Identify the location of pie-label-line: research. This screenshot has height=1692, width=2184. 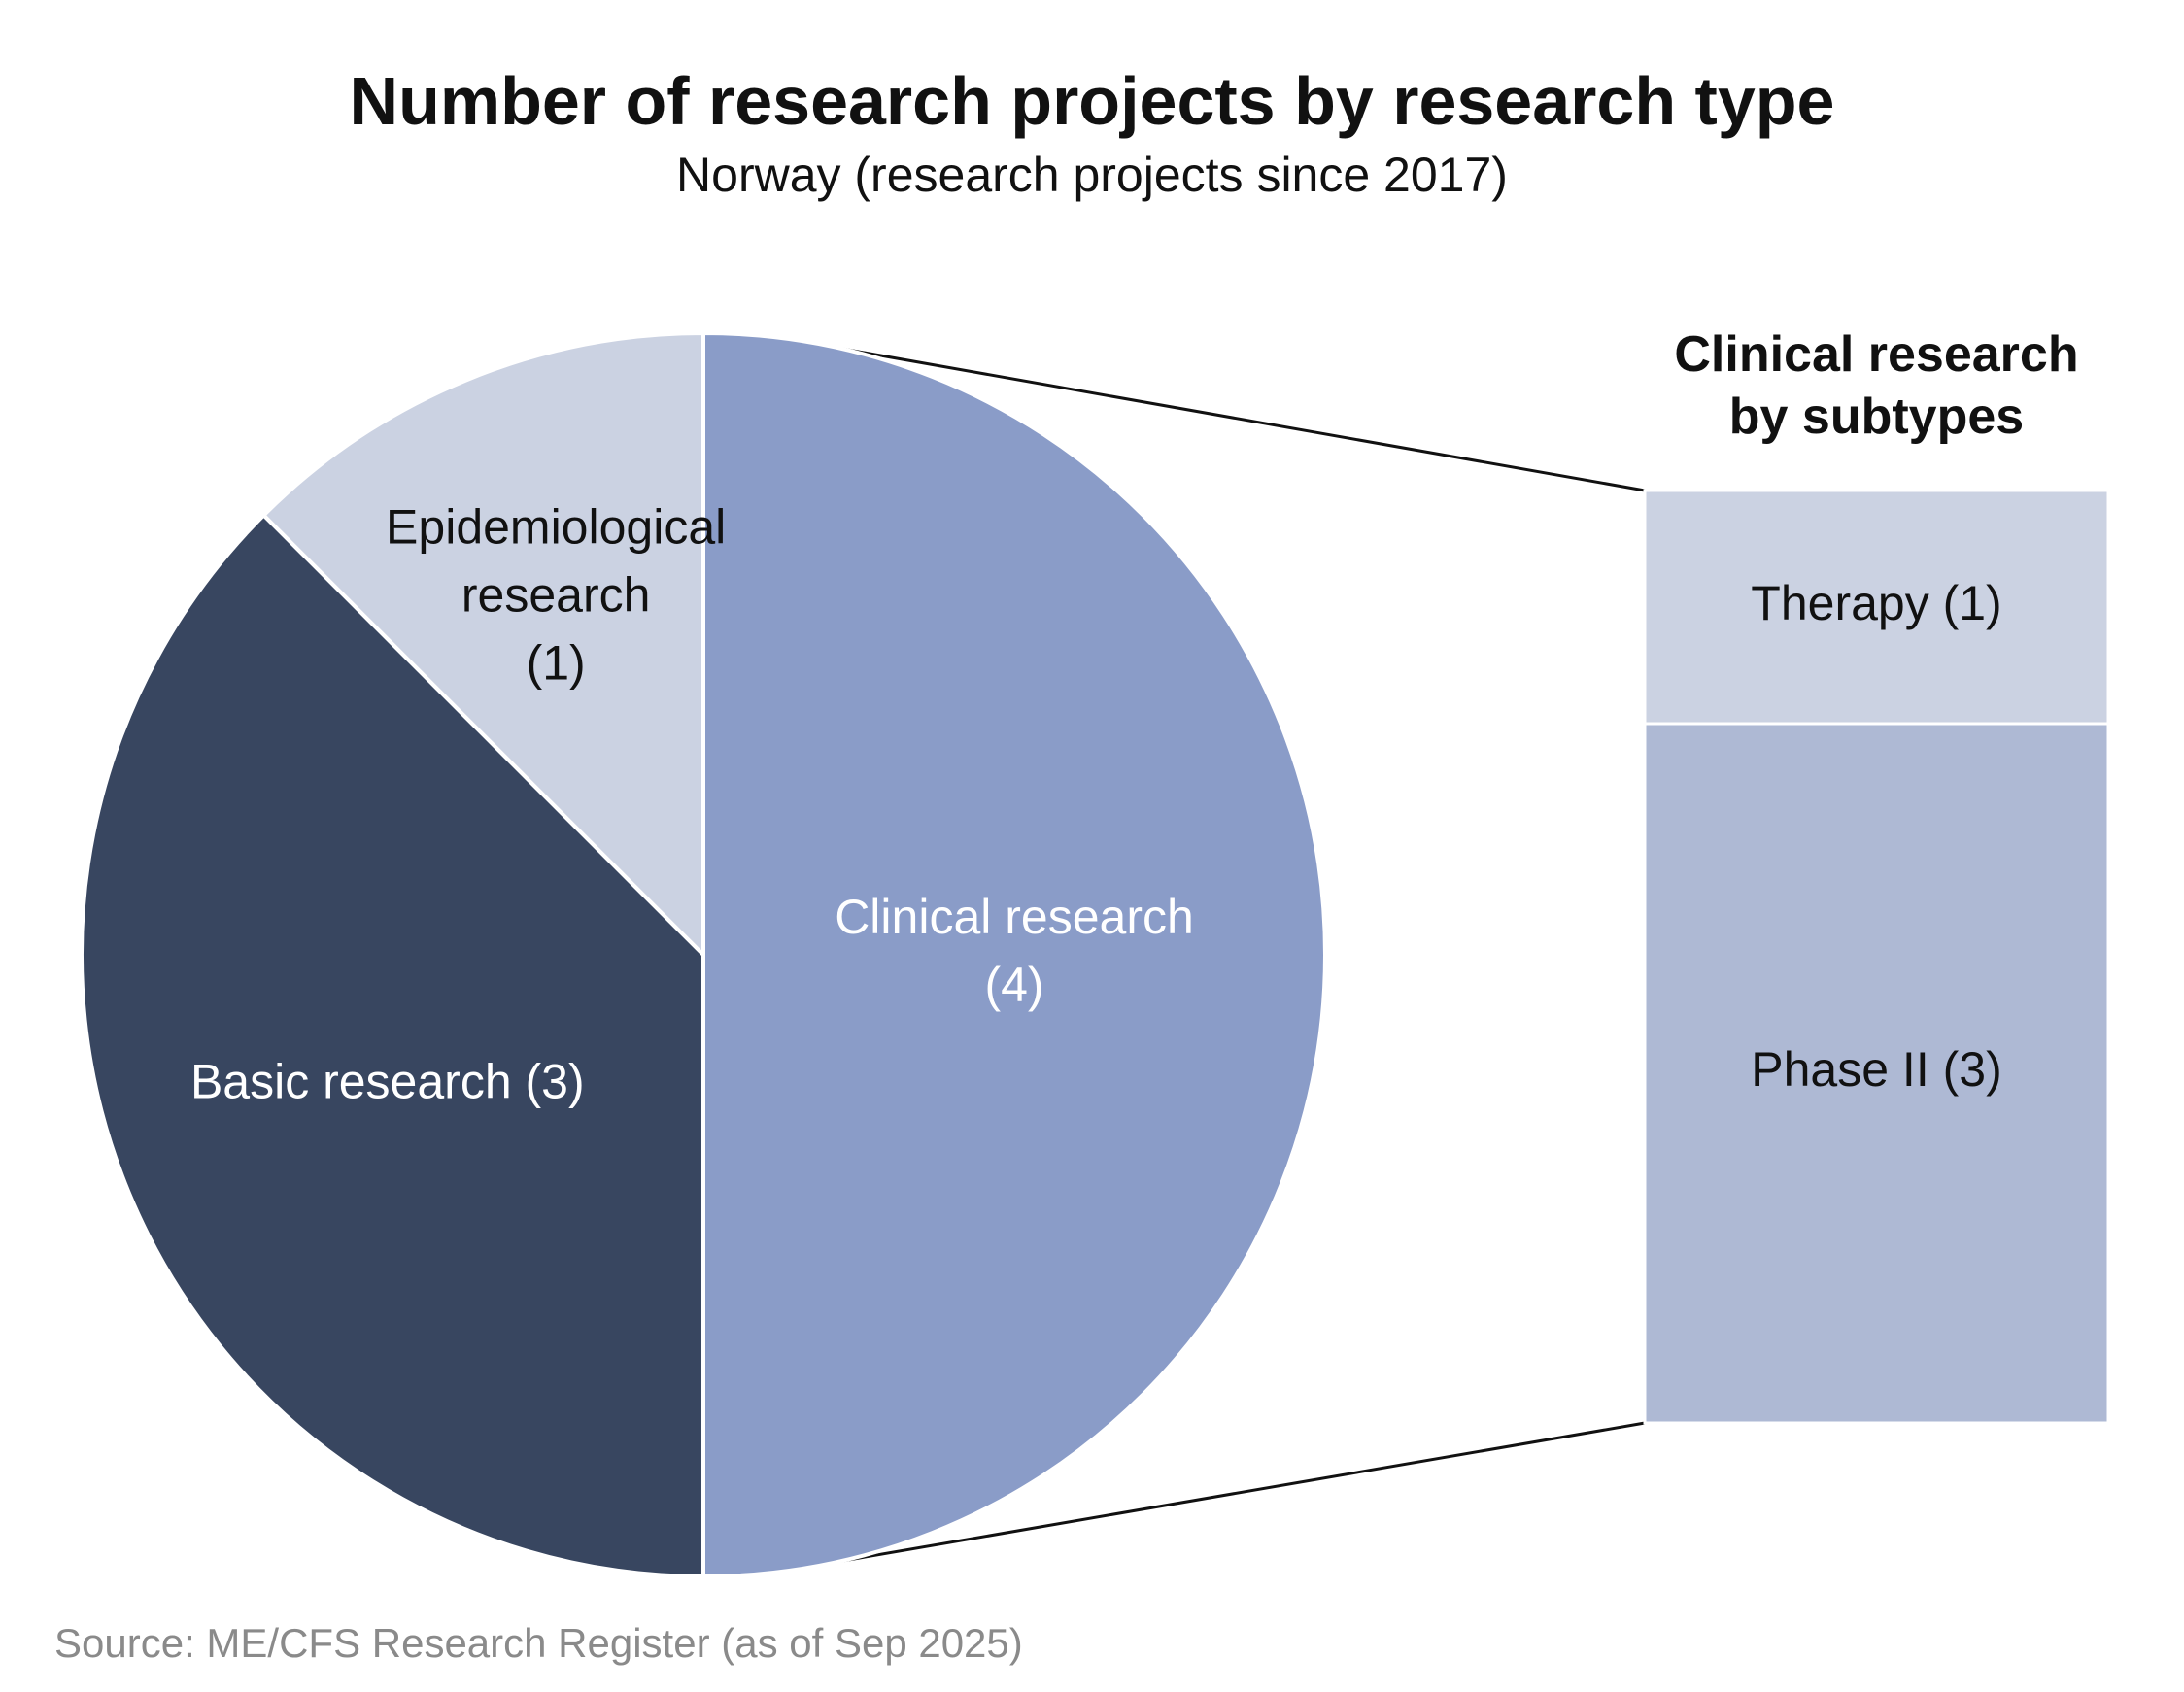
(556, 596).